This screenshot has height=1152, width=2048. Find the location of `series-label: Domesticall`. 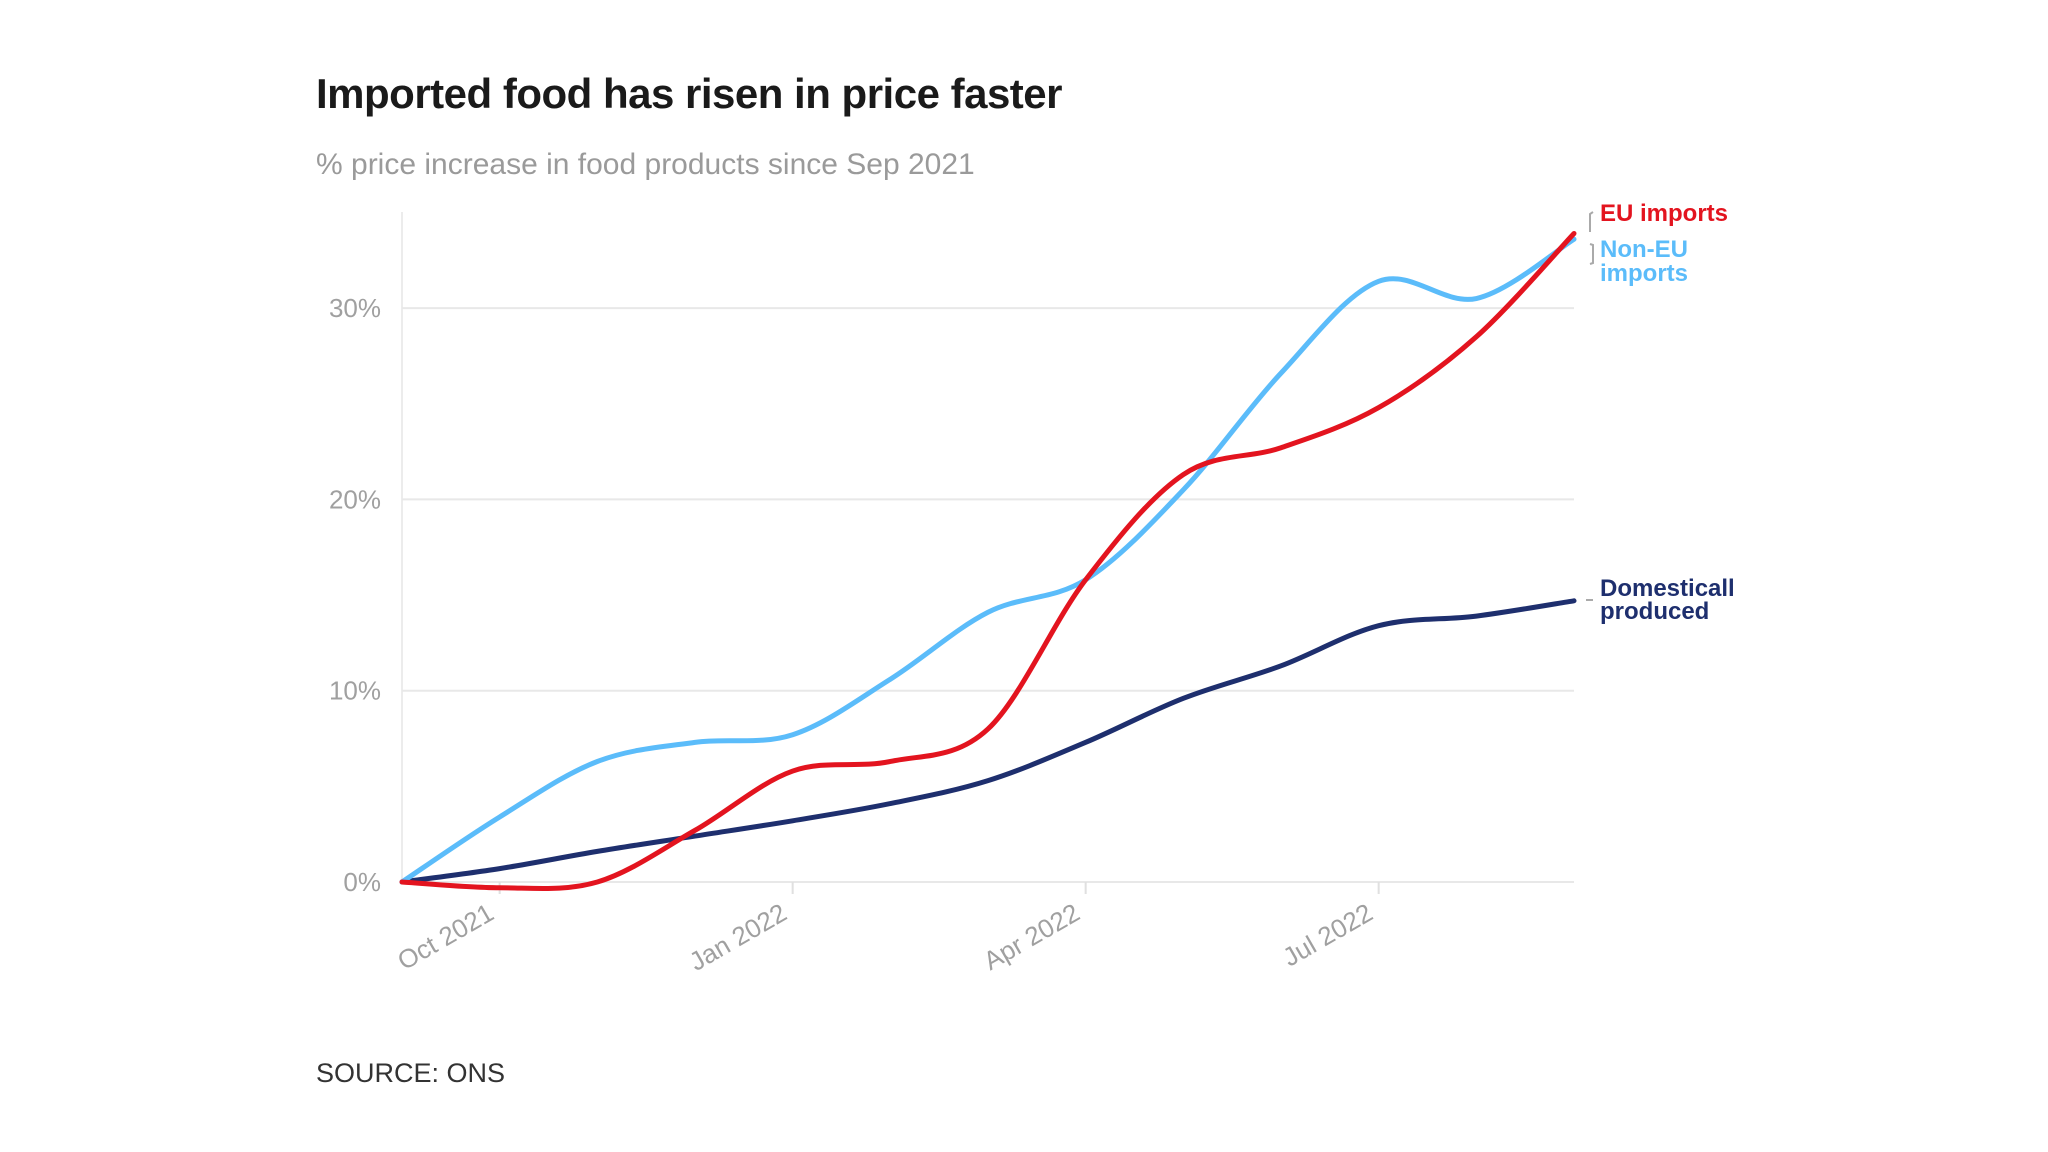

series-label: Domesticall is located at coordinates (1667, 588).